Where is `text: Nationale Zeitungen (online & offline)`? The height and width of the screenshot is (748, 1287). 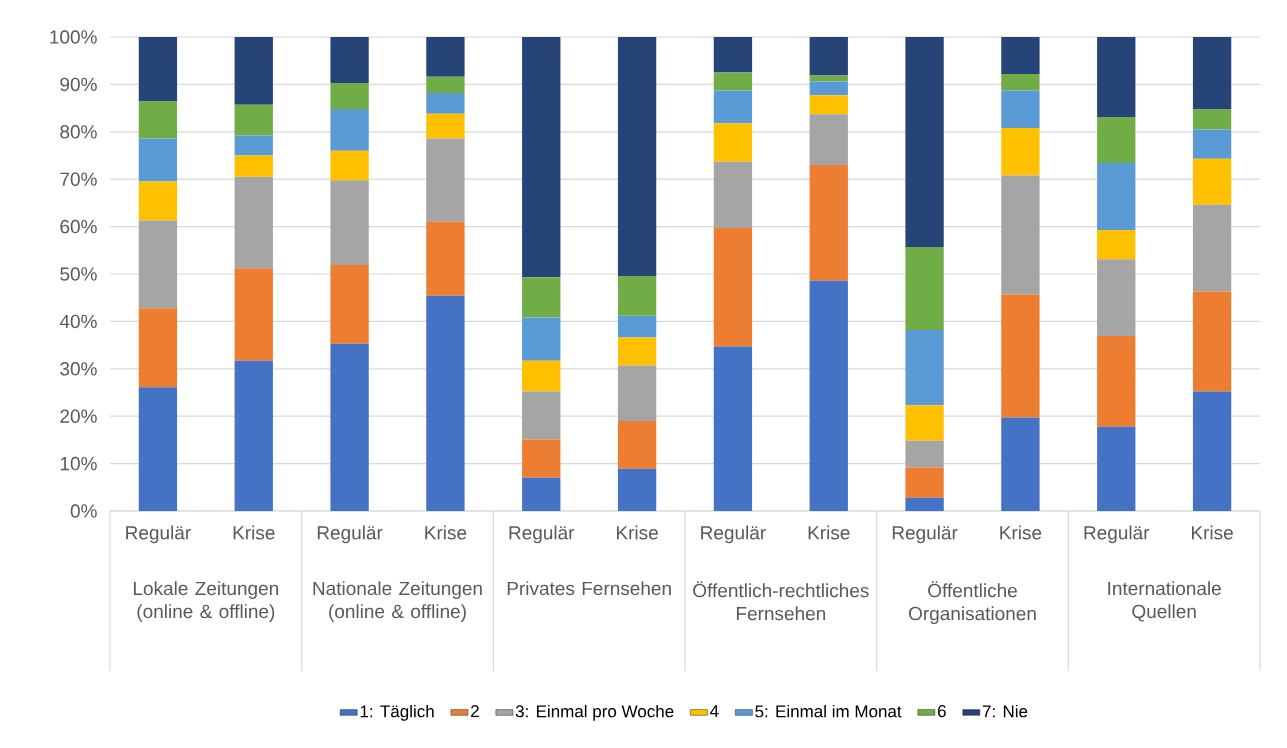 text: Nationale Zeitungen (online & offline) is located at coordinates (397, 601).